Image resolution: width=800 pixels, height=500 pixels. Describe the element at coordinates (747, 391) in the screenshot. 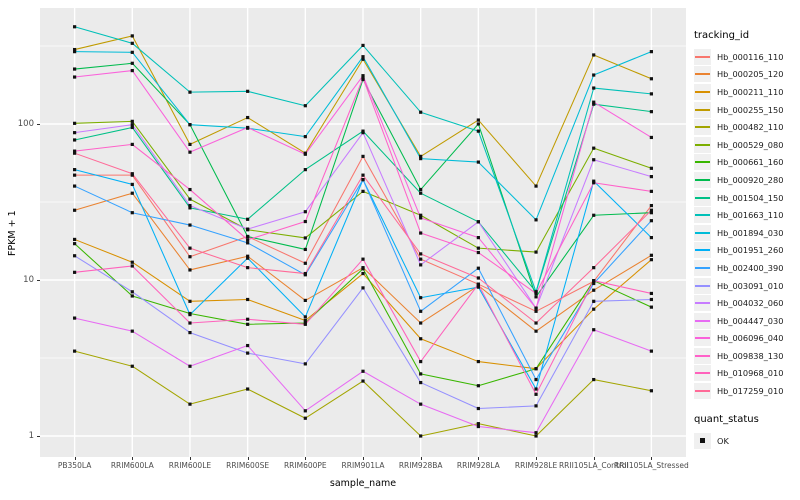

I see `legend-entry: Hb_017259_010` at that location.